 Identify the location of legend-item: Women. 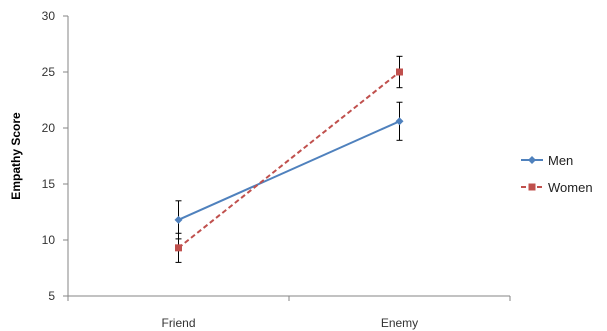
(557, 187).